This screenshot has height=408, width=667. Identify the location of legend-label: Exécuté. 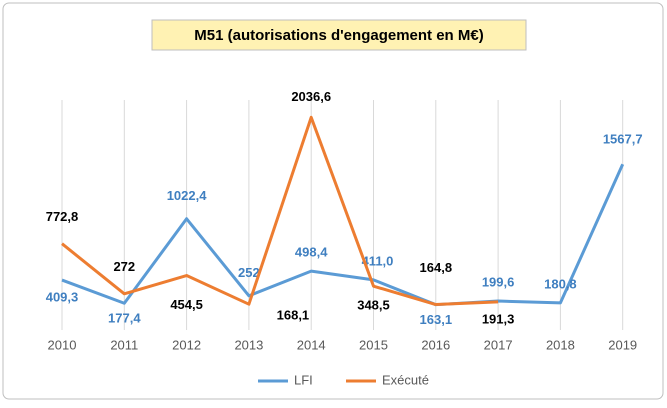
(405, 379).